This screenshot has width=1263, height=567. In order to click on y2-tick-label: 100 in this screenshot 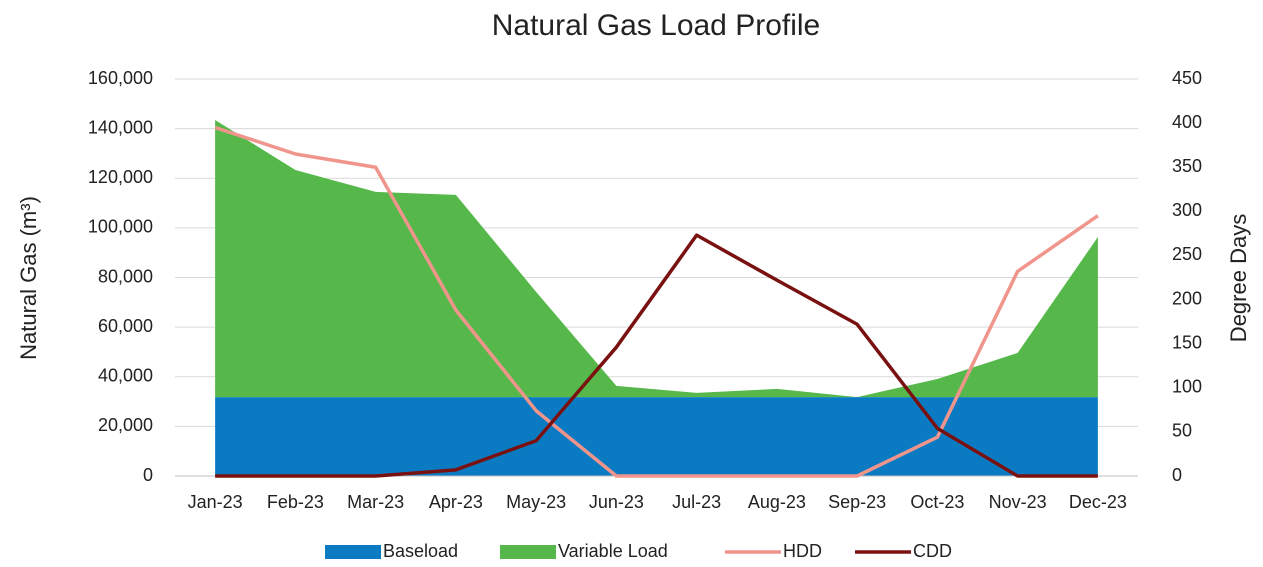, I will do `click(1187, 387)`.